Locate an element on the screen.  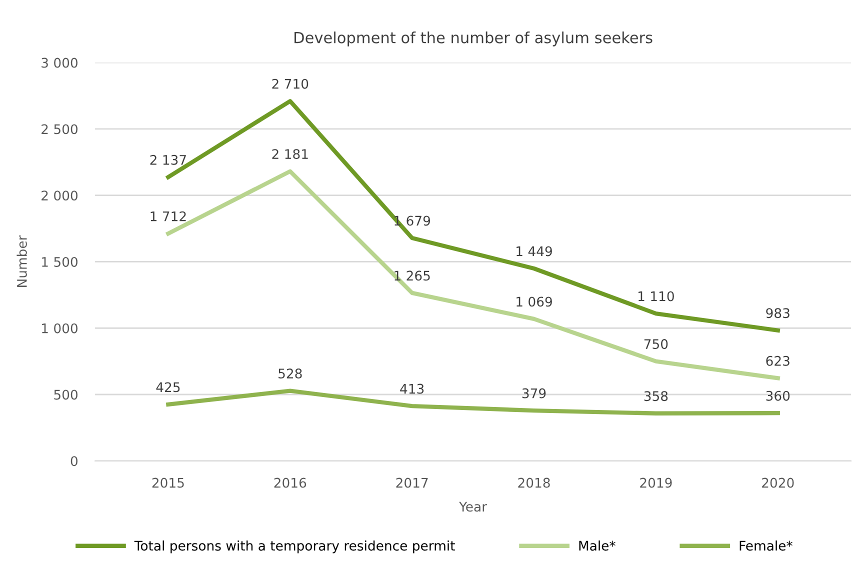
y-tick-label: 0 is located at coordinates (74, 461).